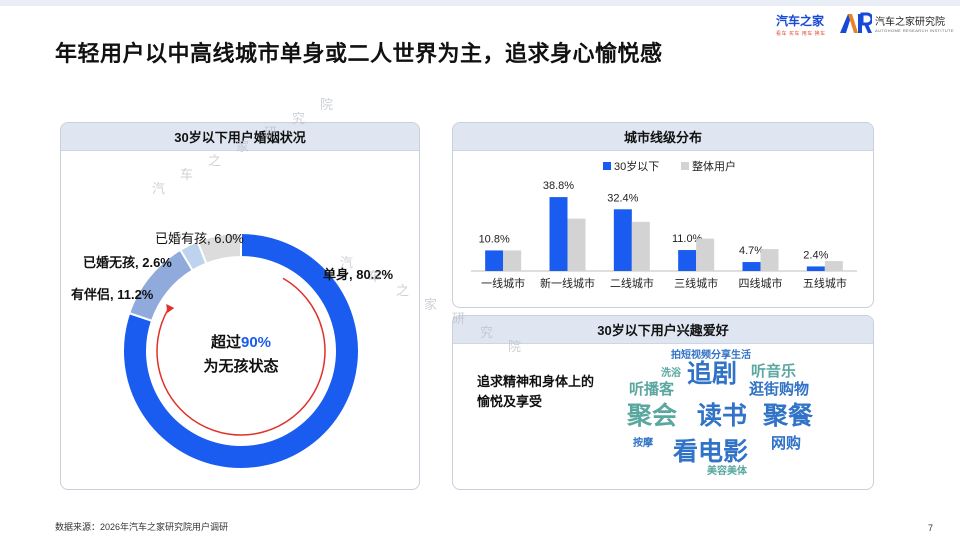  Describe the element at coordinates (652, 415) in the screenshot. I see `word-cloud-term: 聚会` at that location.